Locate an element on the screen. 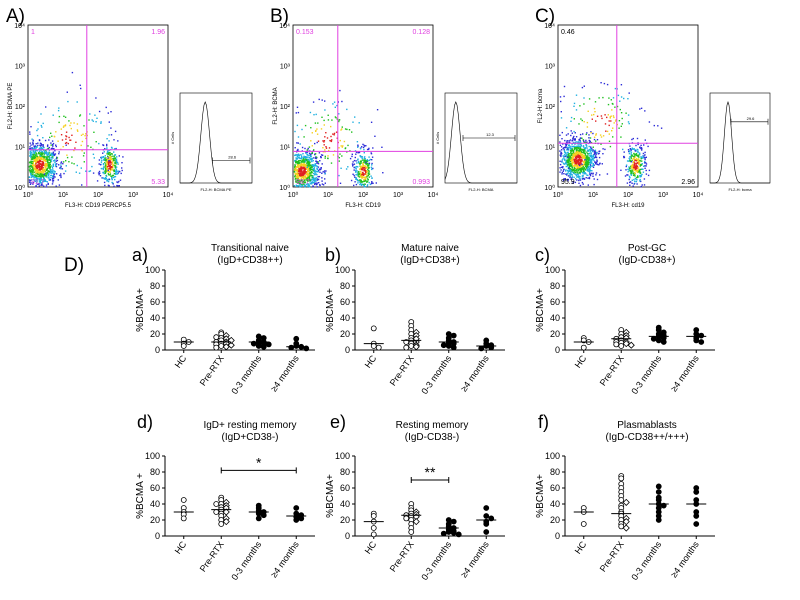  x-tick-label: 10⁰ is located at coordinates (293, 195).